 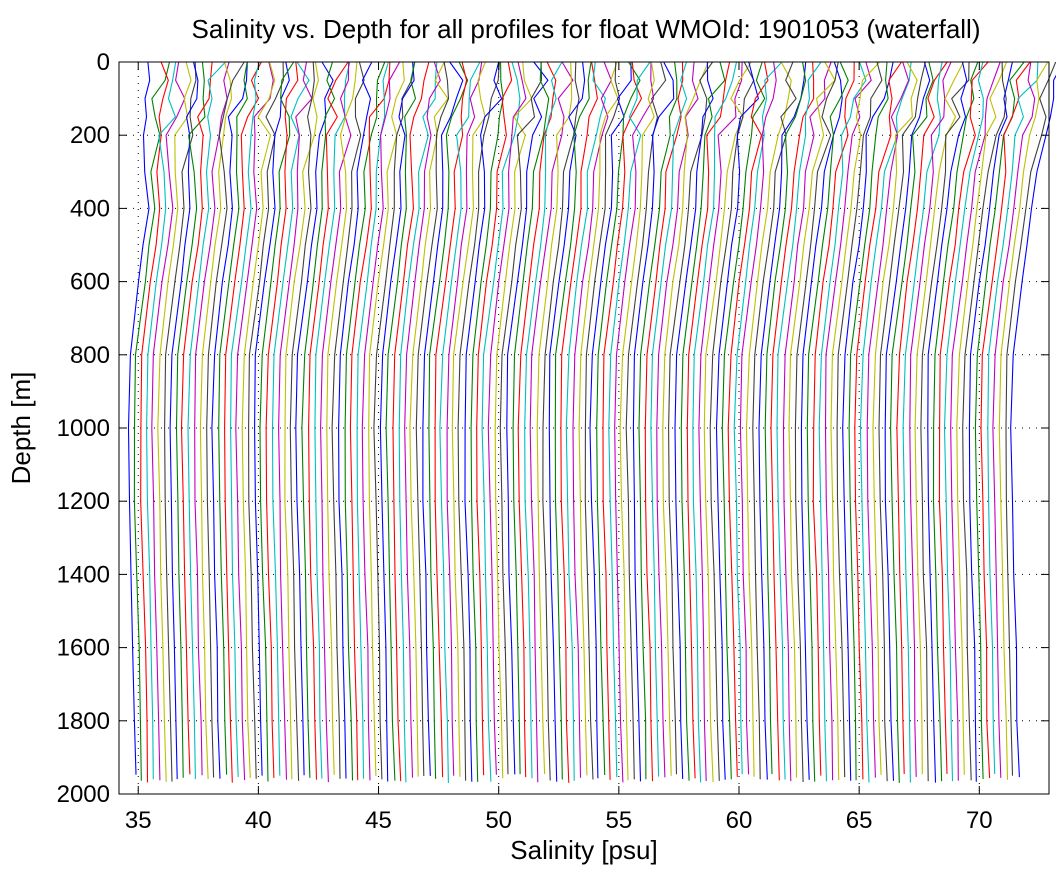 What do you see at coordinates (83, 501) in the screenshot?
I see `y-tick-label: 1200` at bounding box center [83, 501].